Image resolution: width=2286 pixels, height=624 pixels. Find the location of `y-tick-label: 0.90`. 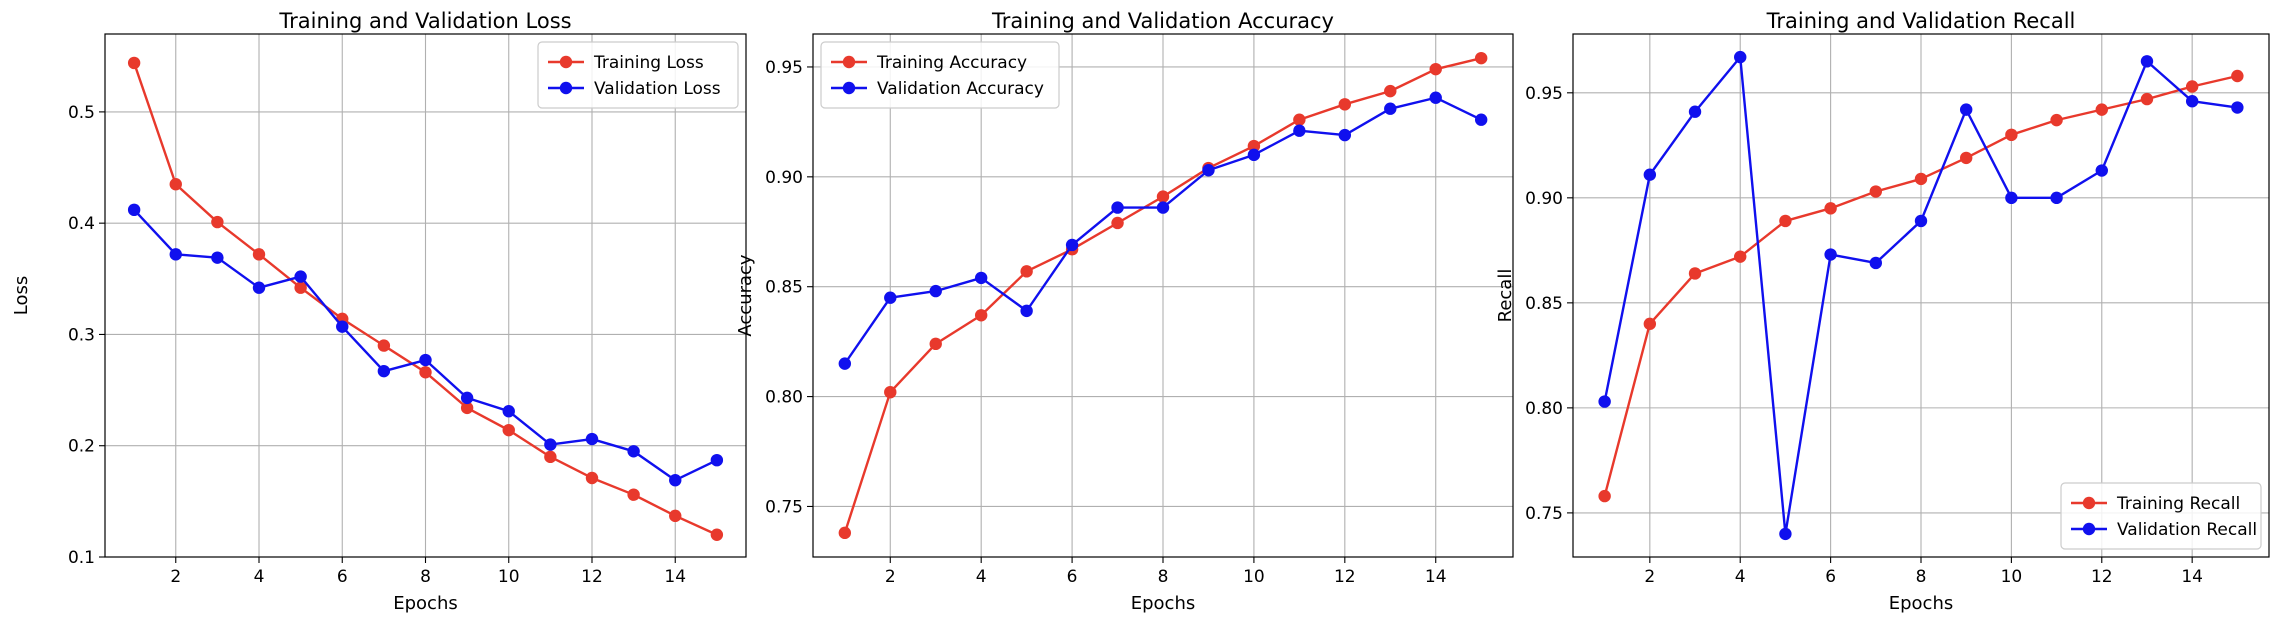

y-tick-label: 0.90 is located at coordinates (784, 178).